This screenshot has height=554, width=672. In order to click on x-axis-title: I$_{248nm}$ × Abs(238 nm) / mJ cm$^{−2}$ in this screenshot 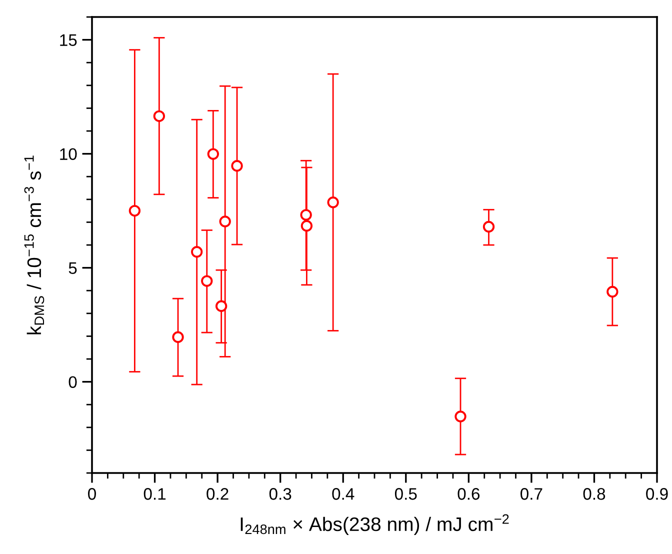, I will do `click(374, 524)`.